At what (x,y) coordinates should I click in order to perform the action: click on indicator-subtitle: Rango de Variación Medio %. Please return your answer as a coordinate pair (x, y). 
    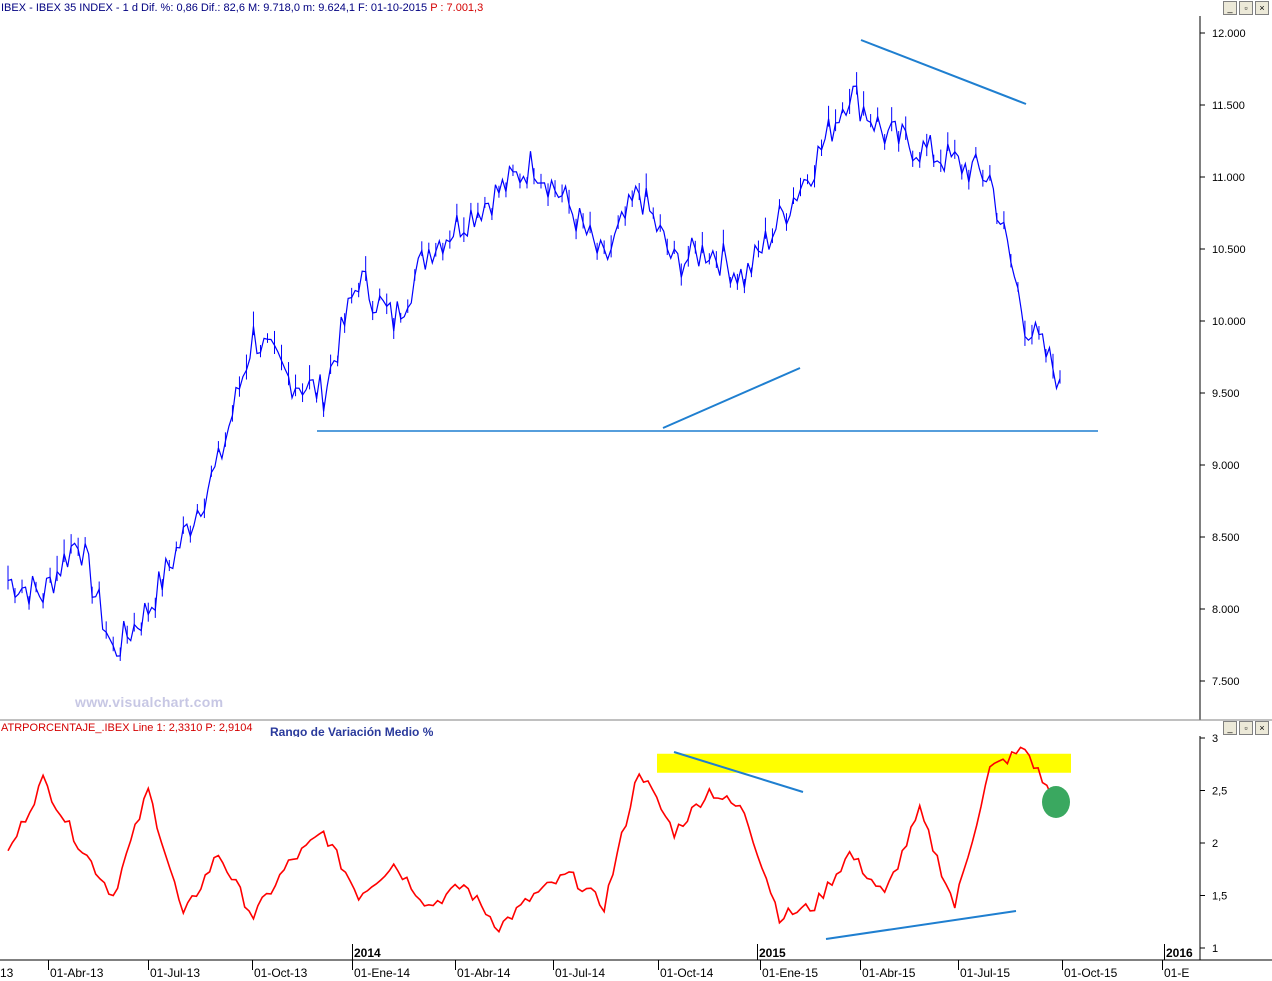
    Looking at the image, I should click on (352, 731).